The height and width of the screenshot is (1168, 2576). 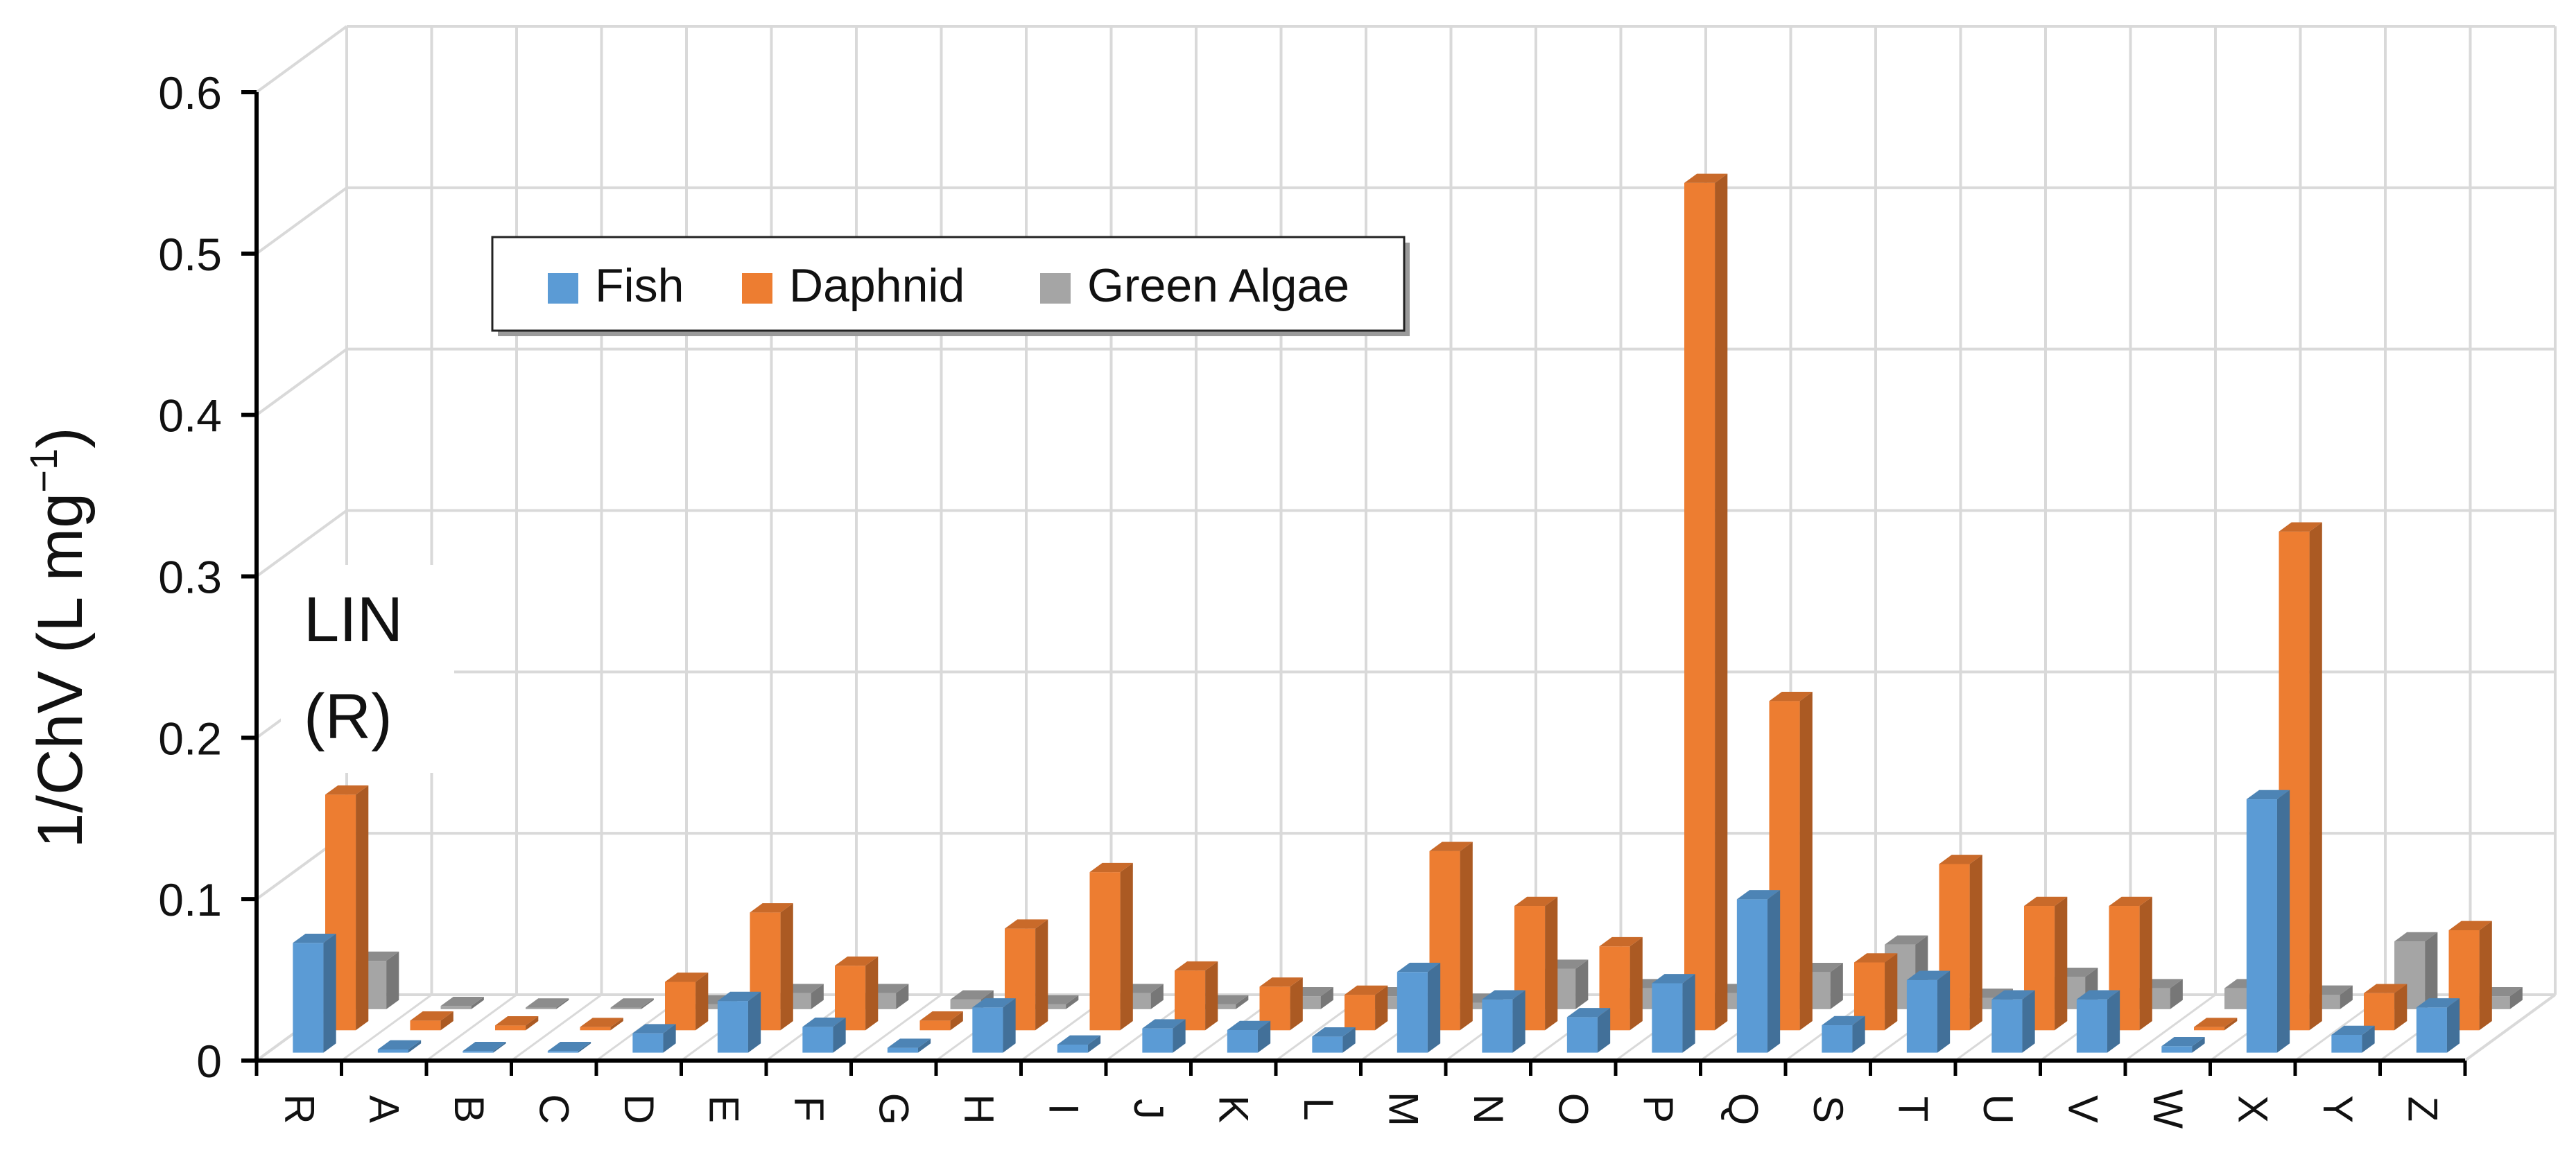 What do you see at coordinates (1055, 289) in the screenshot?
I see `legend-swatch-green-algae` at bounding box center [1055, 289].